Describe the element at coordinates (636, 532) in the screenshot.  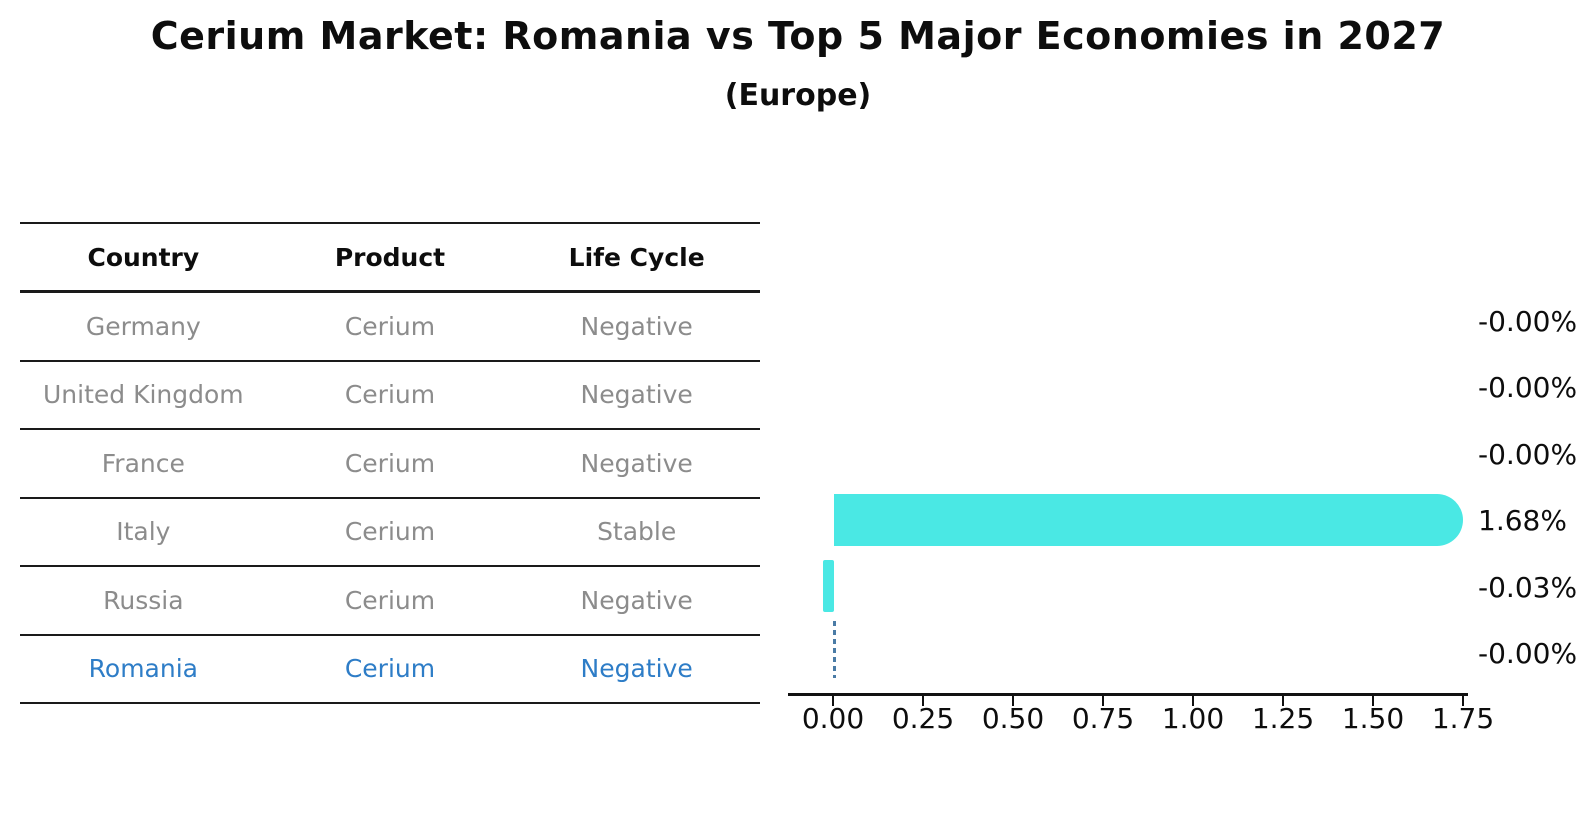
I see `cell-lifecycle: Stable` at that location.